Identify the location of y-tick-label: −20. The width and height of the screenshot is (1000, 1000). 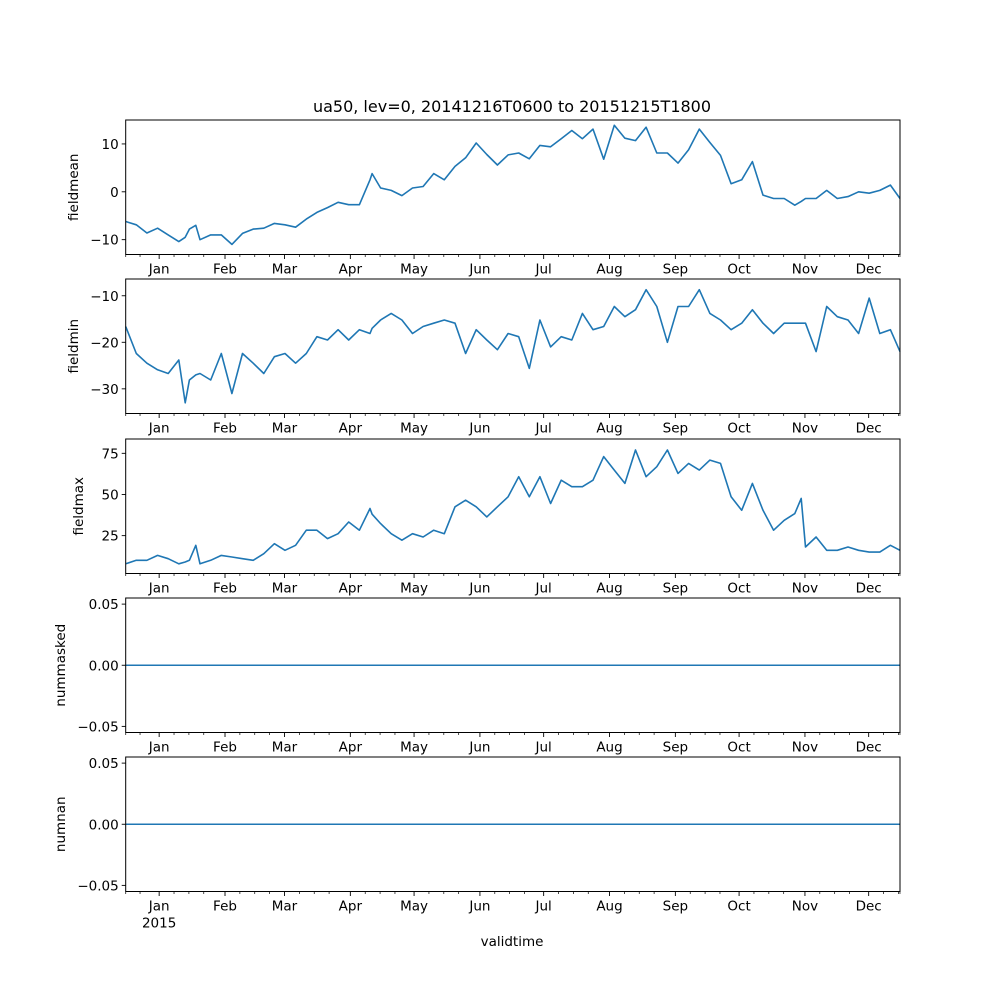
(104, 343).